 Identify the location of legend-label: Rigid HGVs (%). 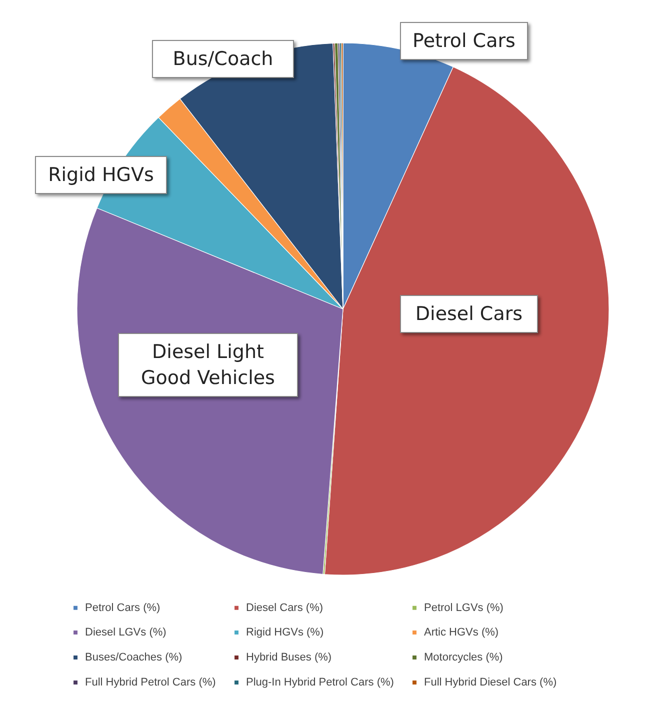
(285, 632).